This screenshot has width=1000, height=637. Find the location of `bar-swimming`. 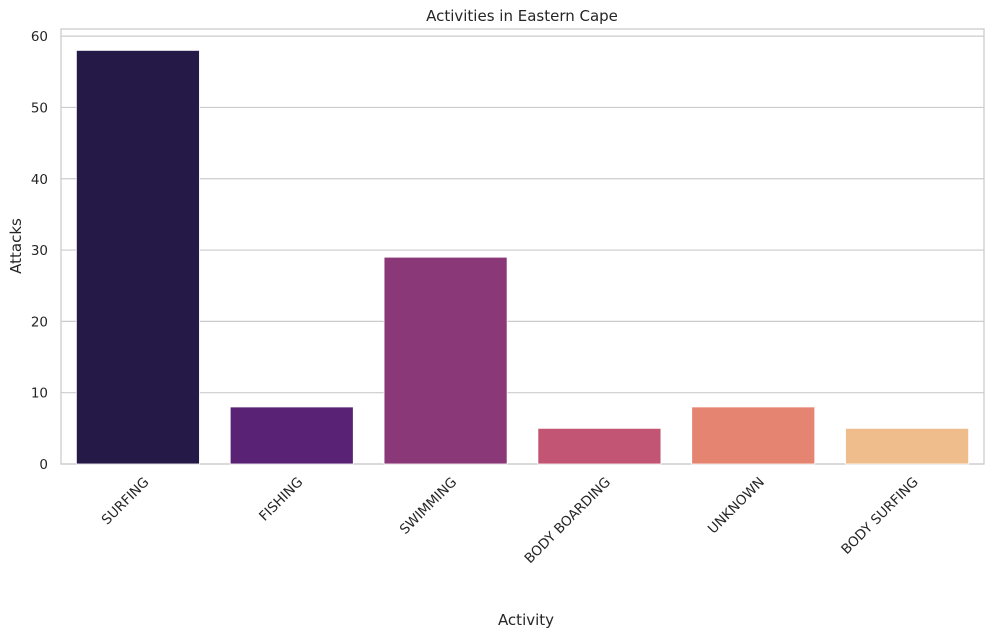

bar-swimming is located at coordinates (445, 360).